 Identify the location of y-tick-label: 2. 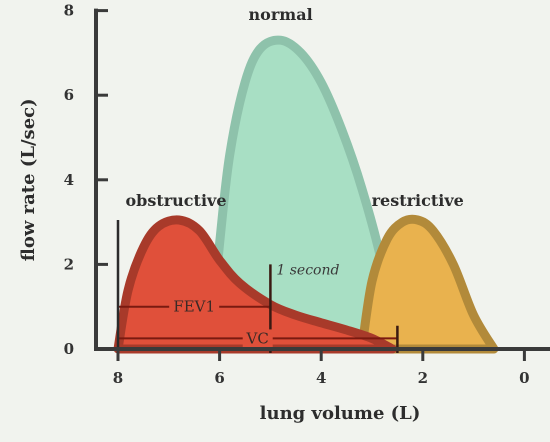
(69, 264).